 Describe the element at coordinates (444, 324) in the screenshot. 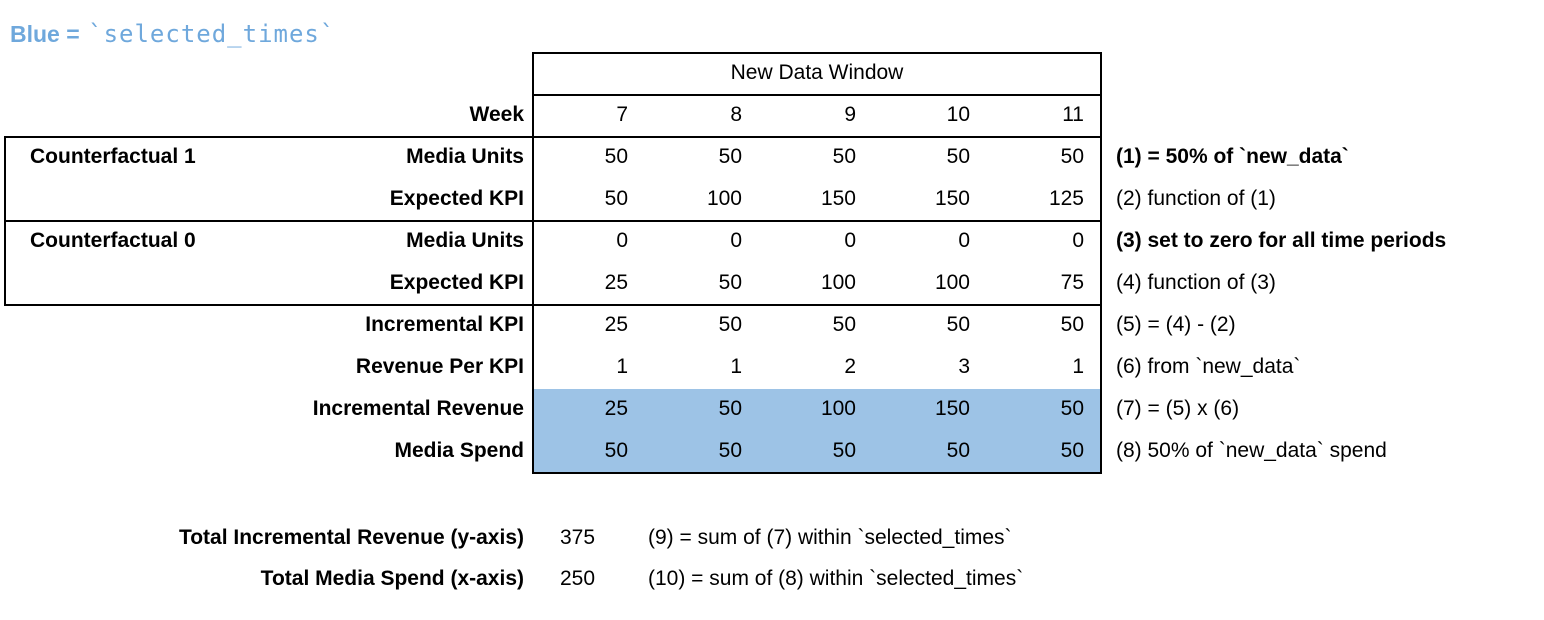

I see `row-label: Incremental KPI` at that location.